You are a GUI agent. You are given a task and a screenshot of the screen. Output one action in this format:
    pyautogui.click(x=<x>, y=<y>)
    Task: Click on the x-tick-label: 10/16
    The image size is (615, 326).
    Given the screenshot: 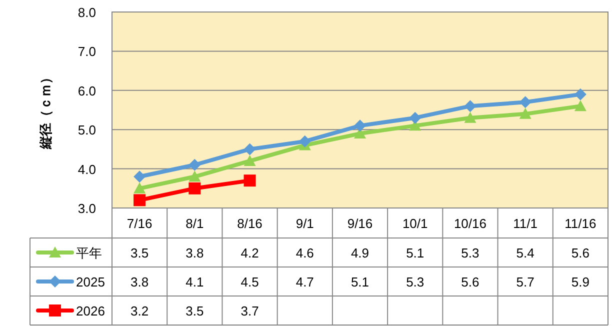 What is the action you would take?
    pyautogui.click(x=470, y=223)
    